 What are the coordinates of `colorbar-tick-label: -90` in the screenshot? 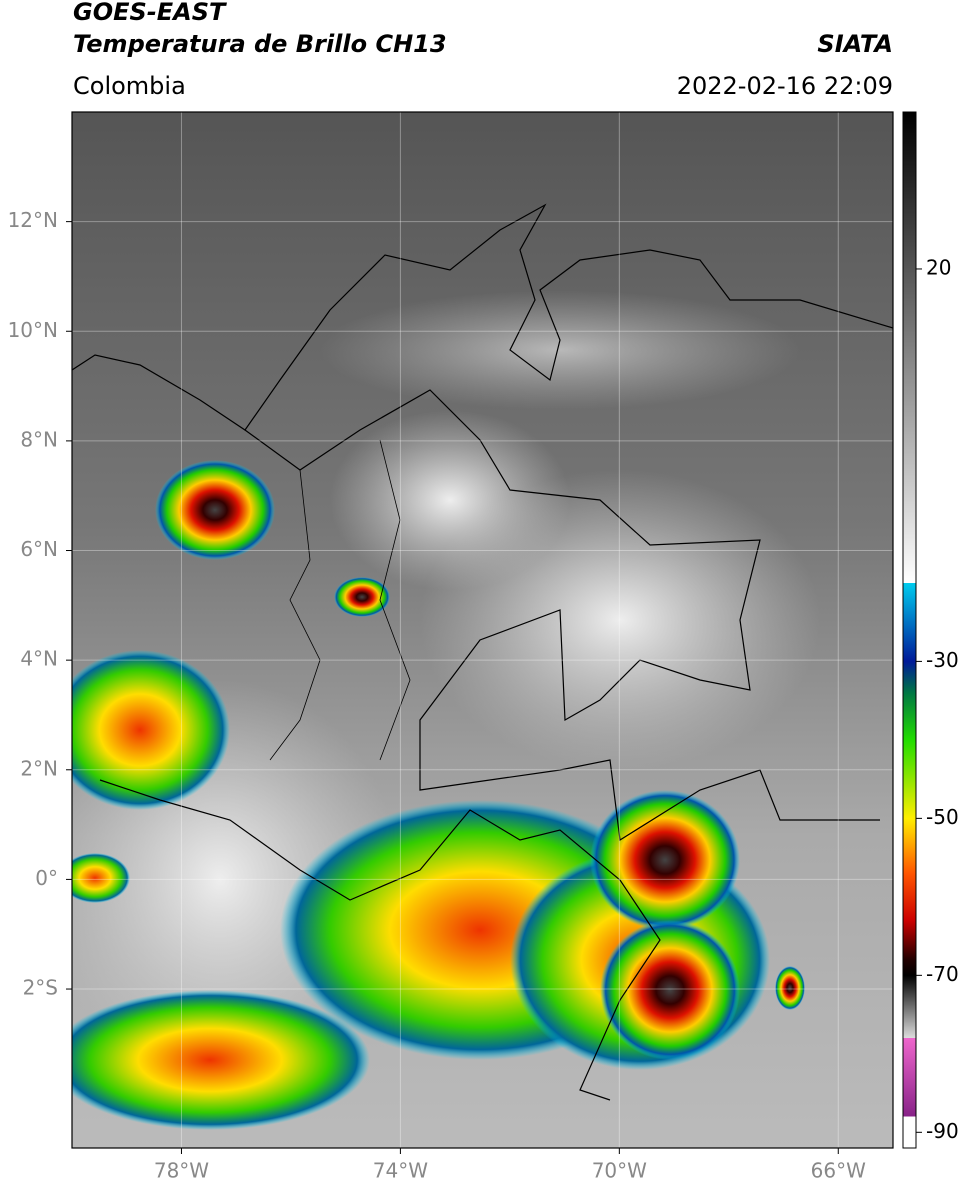 It's located at (942, 1131).